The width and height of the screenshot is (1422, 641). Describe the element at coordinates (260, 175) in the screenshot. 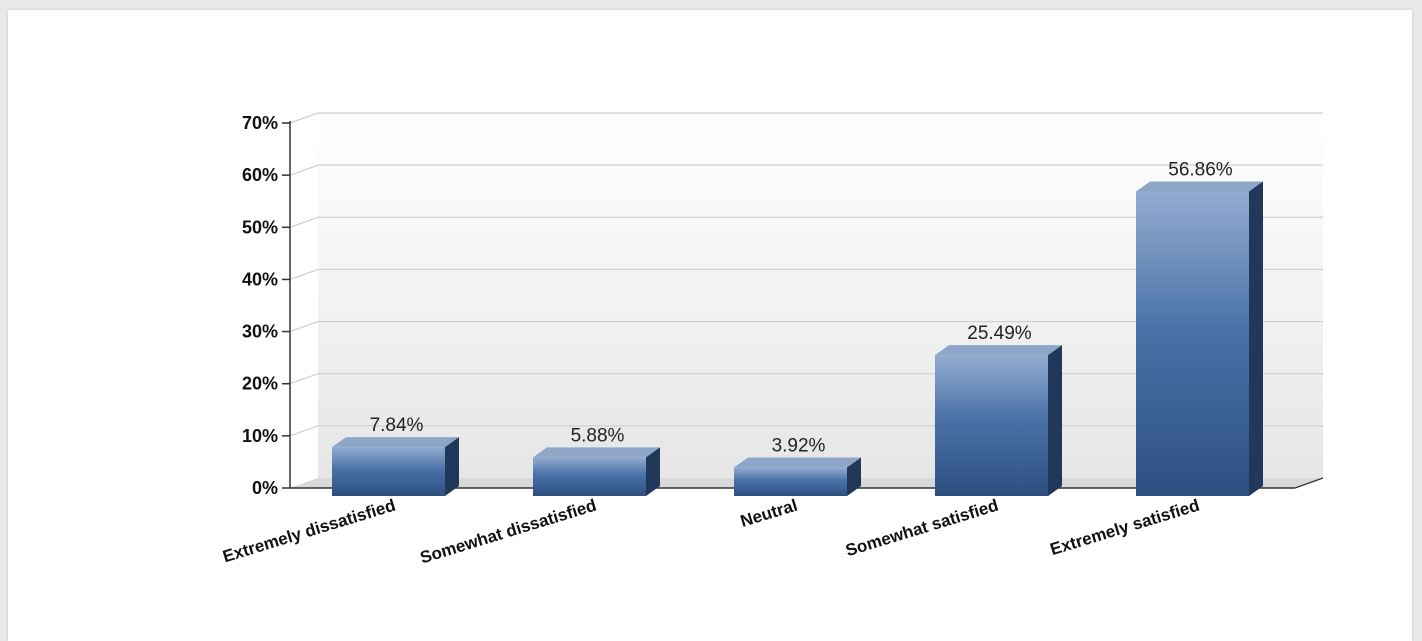

I see `y-tick-label: 60%` at that location.